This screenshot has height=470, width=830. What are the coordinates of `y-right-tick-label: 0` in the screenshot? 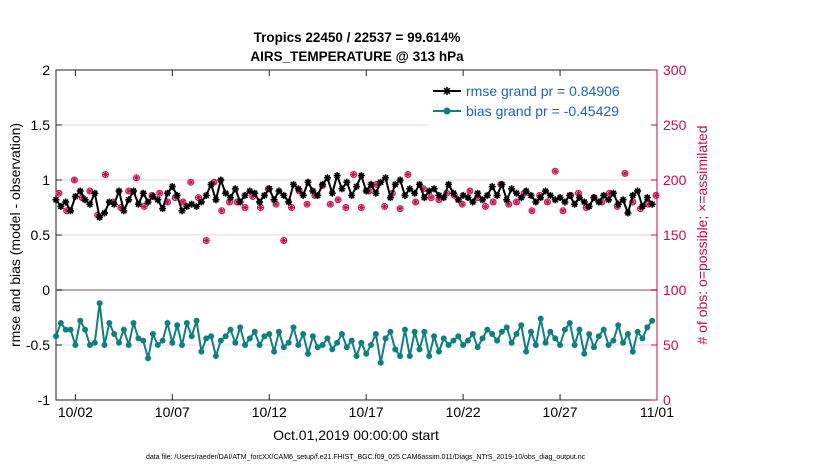 It's located at (667, 400).